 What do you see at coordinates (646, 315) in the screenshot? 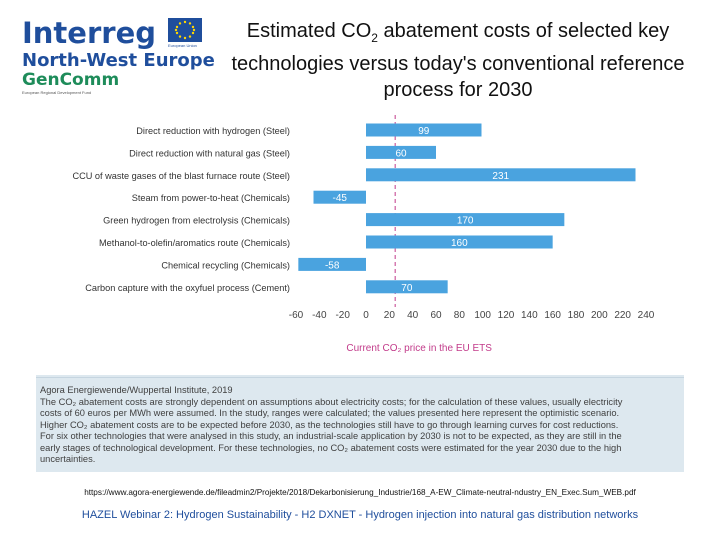
I see `x-tick-label: 240` at bounding box center [646, 315].